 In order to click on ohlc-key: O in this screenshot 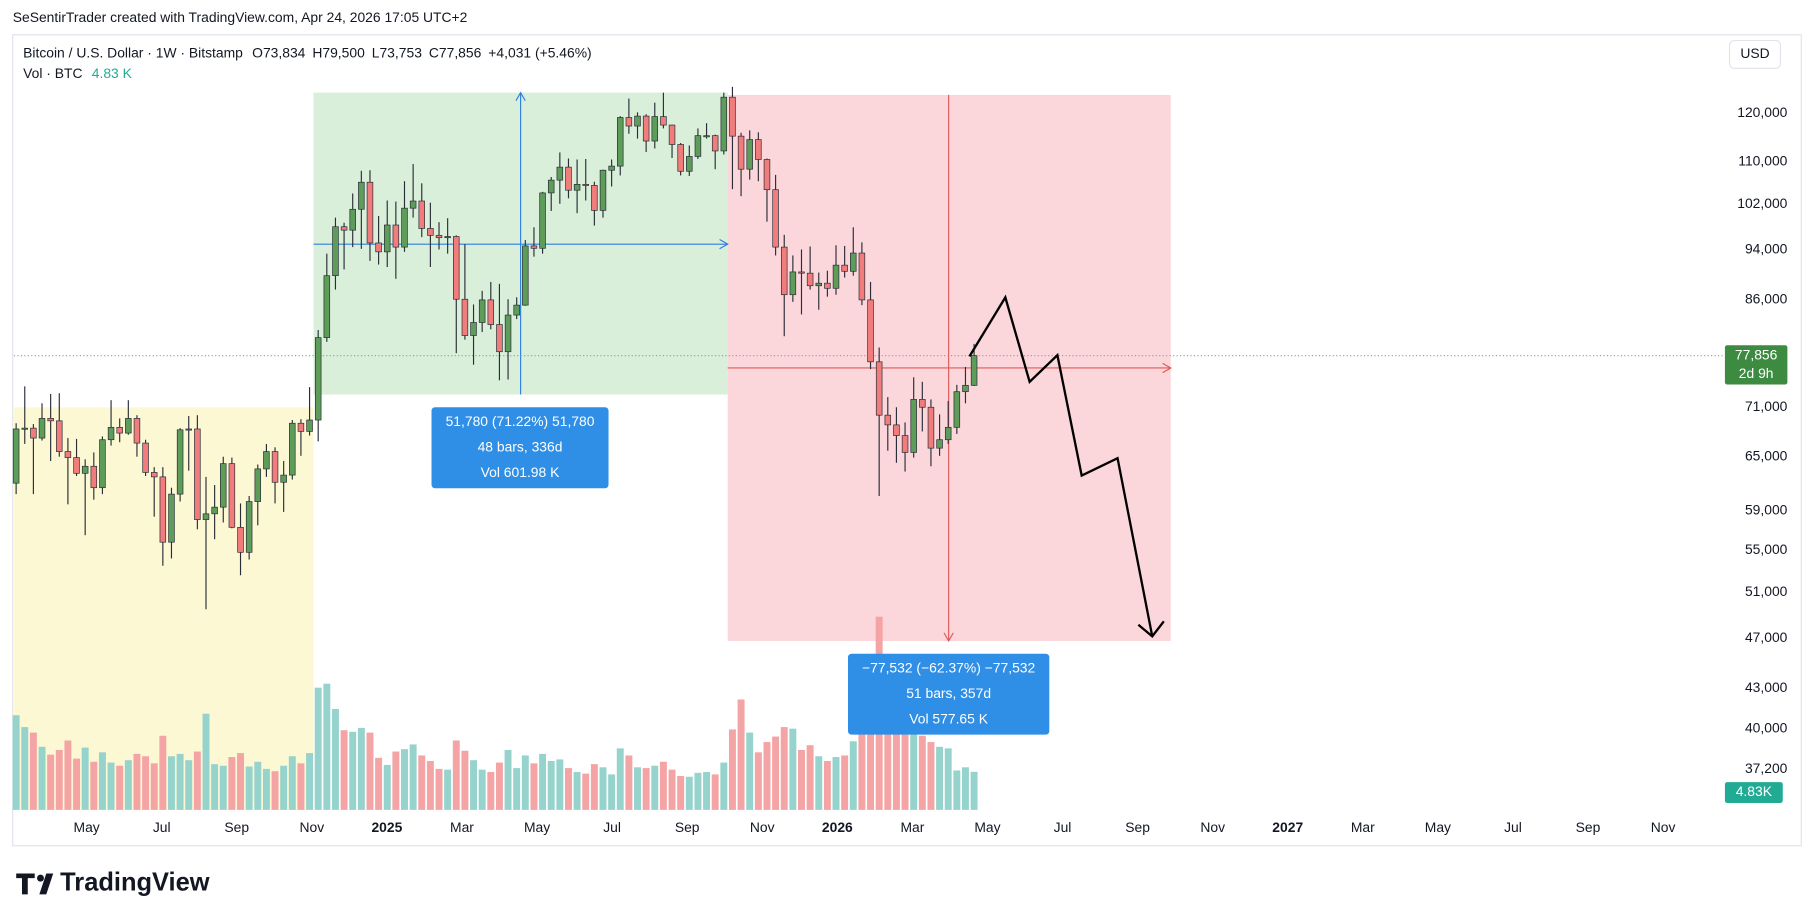, I will do `click(257, 52)`.